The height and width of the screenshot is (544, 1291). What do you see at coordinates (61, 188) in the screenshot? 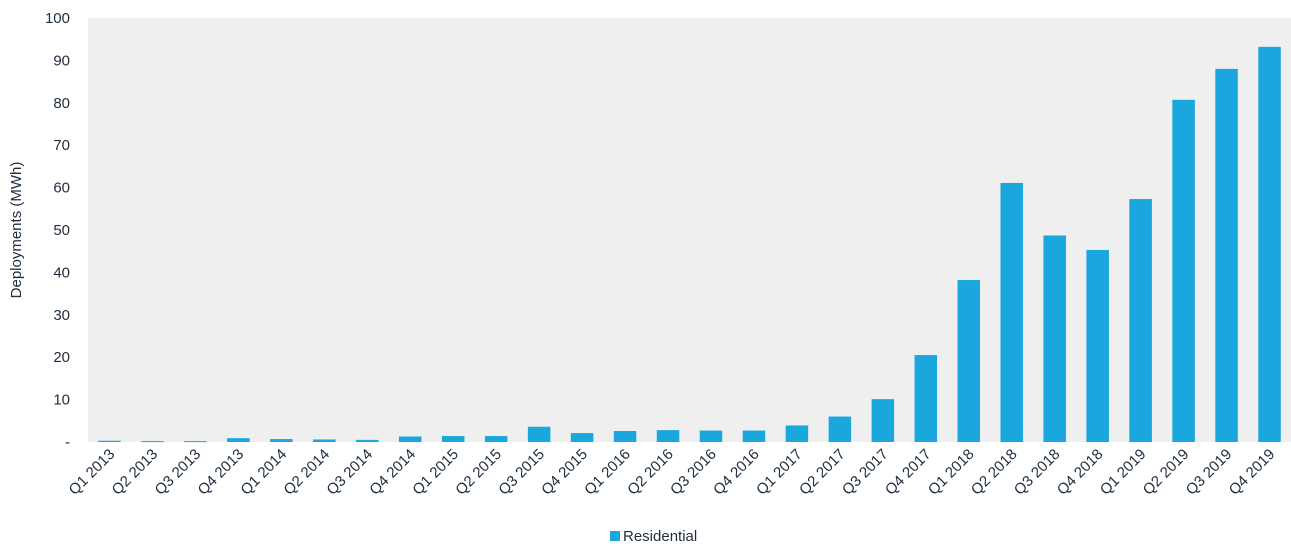
I see `y-tick-label: 60` at bounding box center [61, 188].